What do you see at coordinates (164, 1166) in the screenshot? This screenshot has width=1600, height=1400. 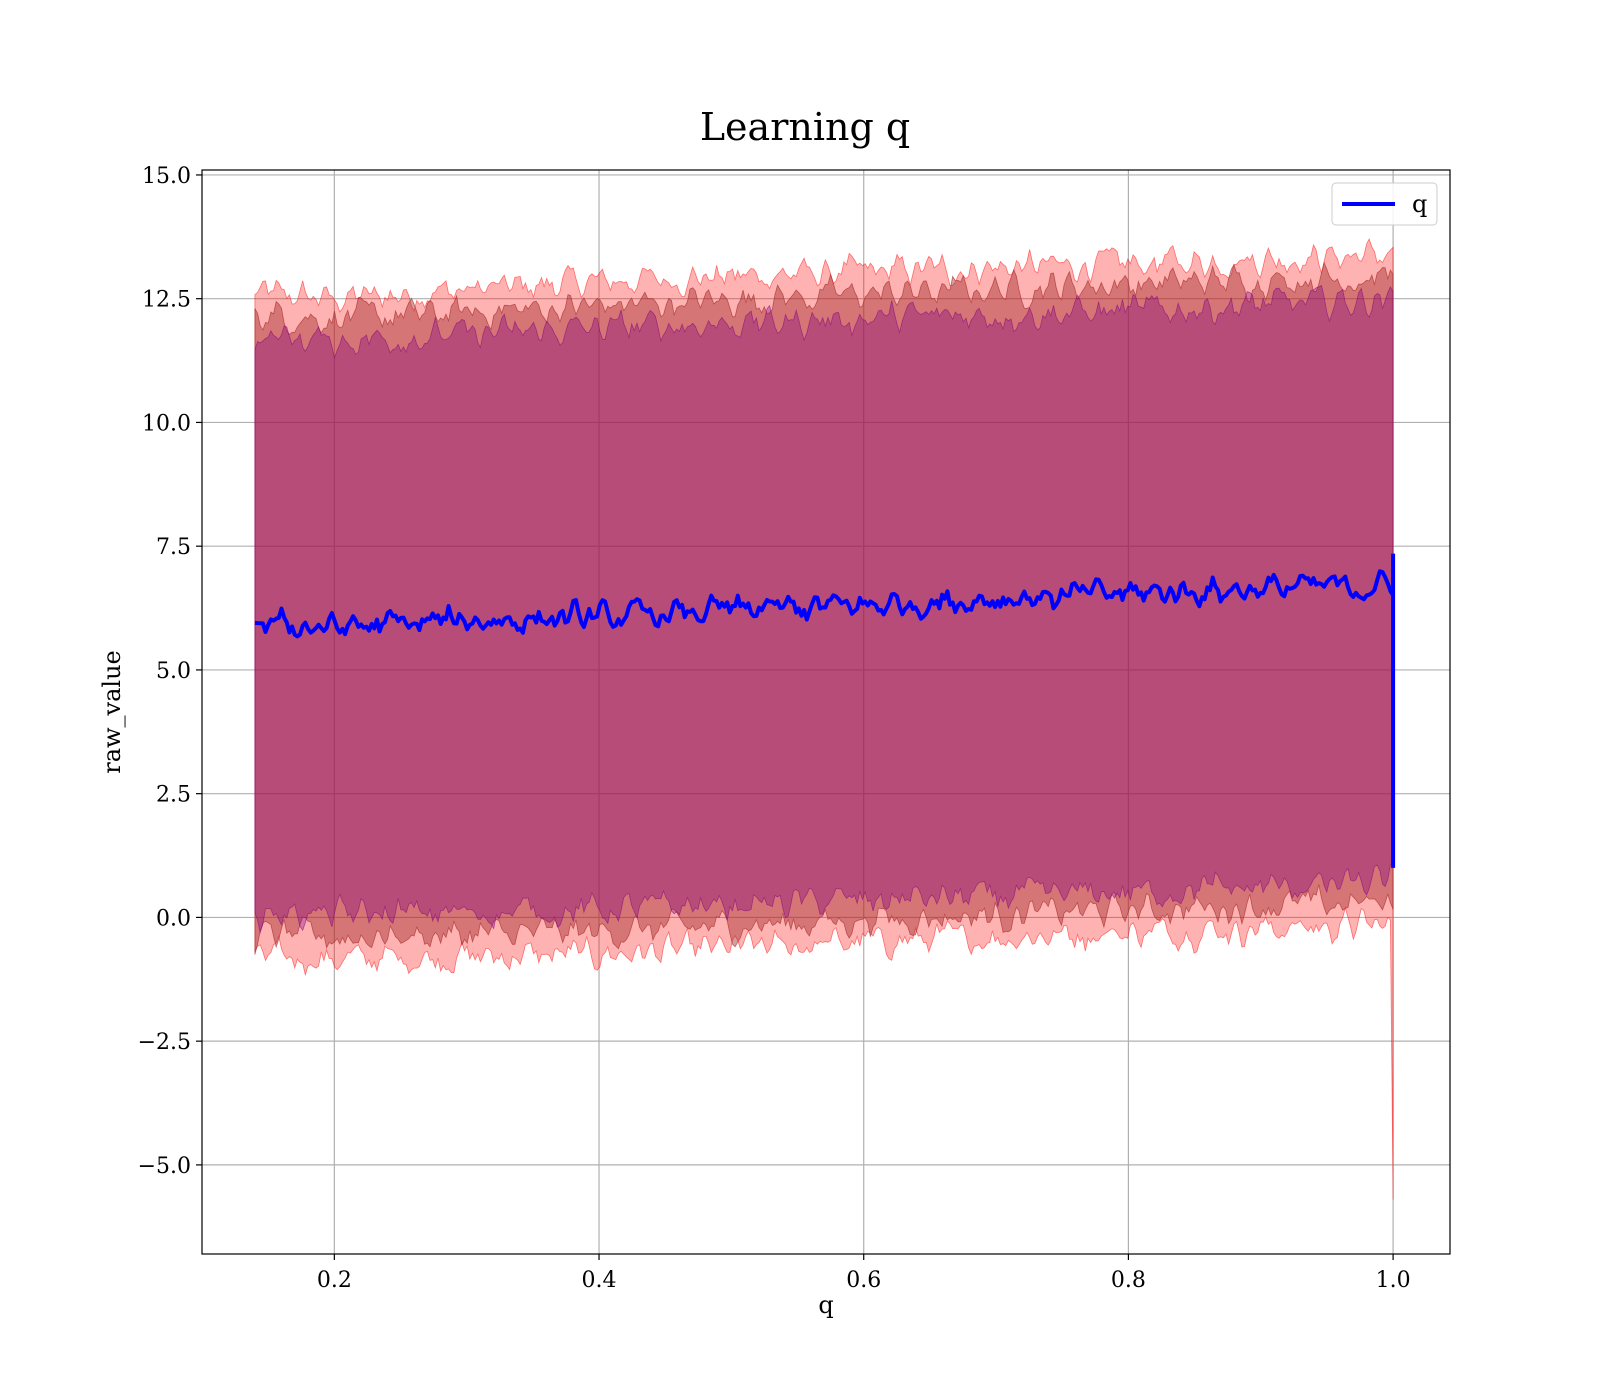 I see `y-tick-label: −5.0` at bounding box center [164, 1166].